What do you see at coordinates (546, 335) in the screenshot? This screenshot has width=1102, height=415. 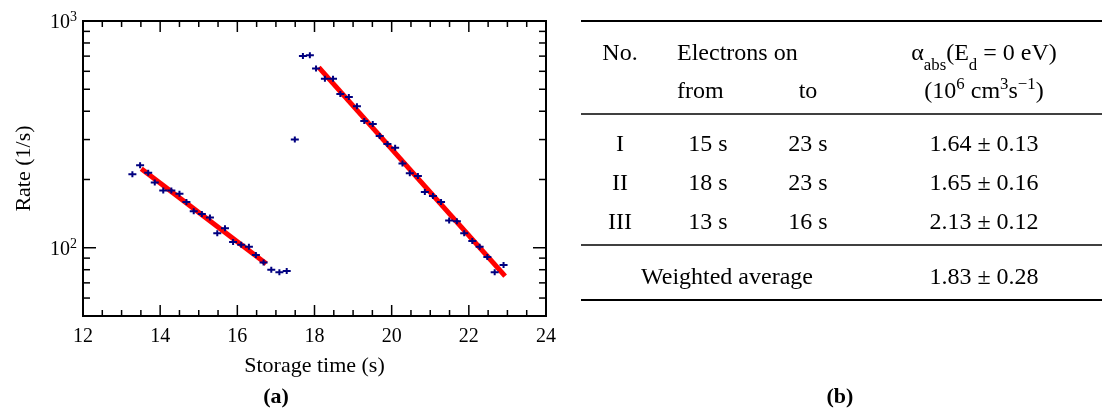 I see `x-tick-label: 24` at bounding box center [546, 335].